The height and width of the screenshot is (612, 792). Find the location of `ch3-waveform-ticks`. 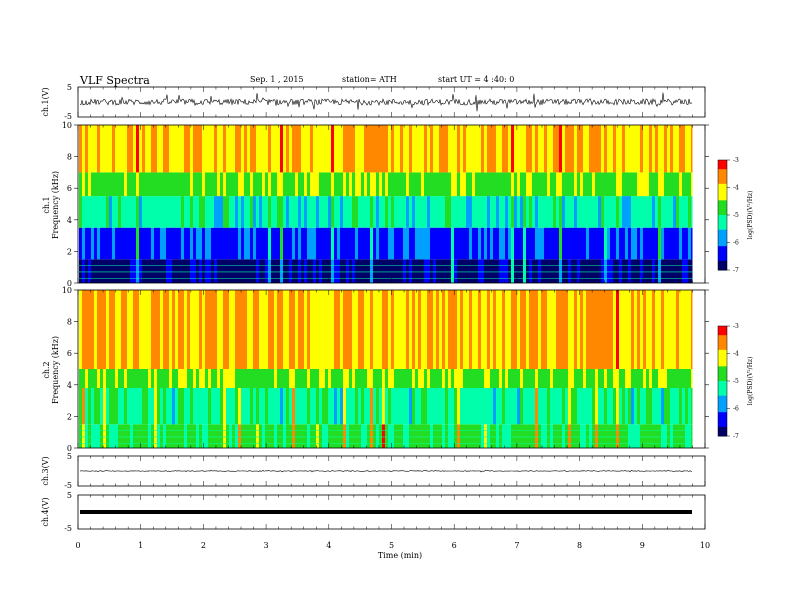

ch3-waveform-ticks is located at coordinates (391, 471).